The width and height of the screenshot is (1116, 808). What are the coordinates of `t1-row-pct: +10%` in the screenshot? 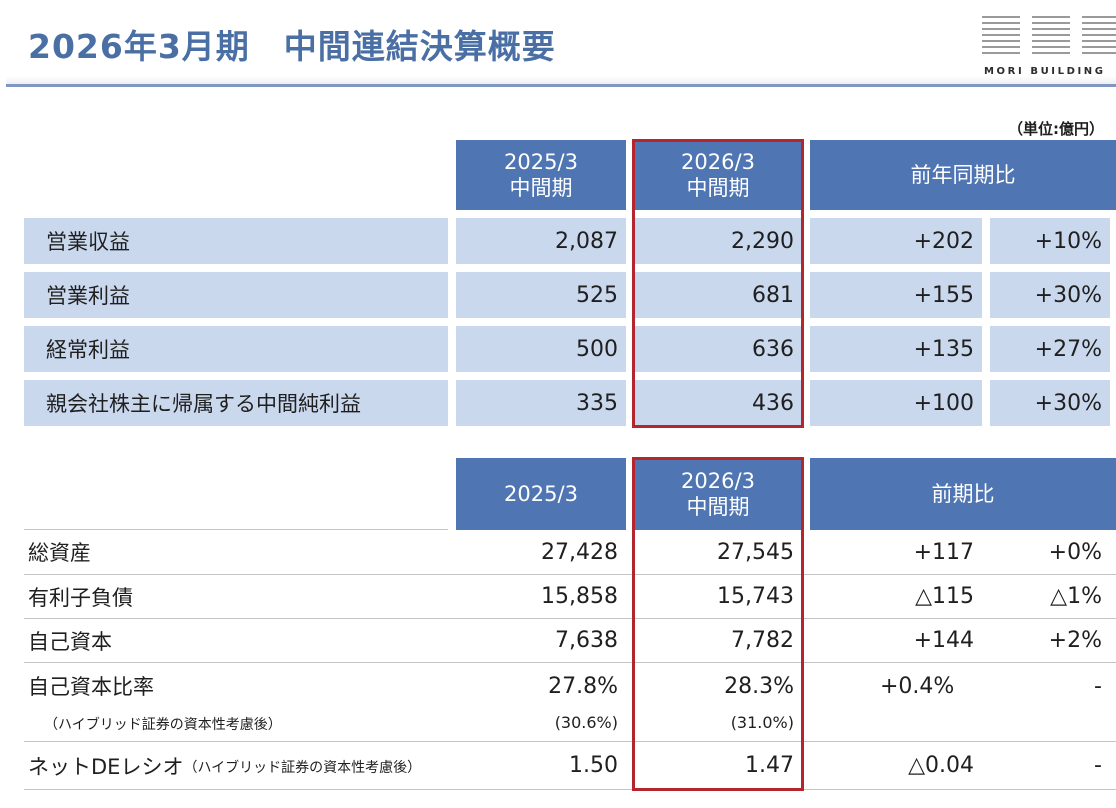 It's located at (1050, 241).